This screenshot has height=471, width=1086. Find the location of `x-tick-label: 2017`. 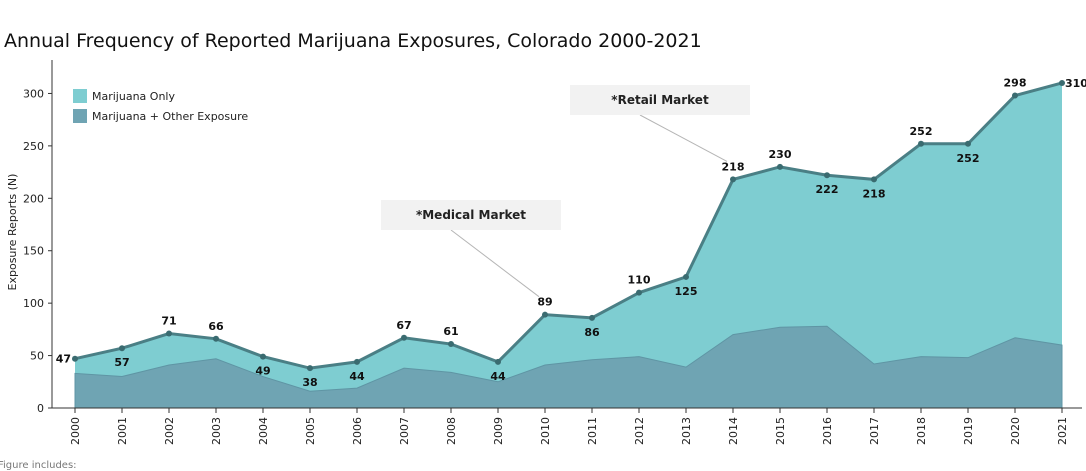

x-tick-label: 2017 is located at coordinates (874, 431).